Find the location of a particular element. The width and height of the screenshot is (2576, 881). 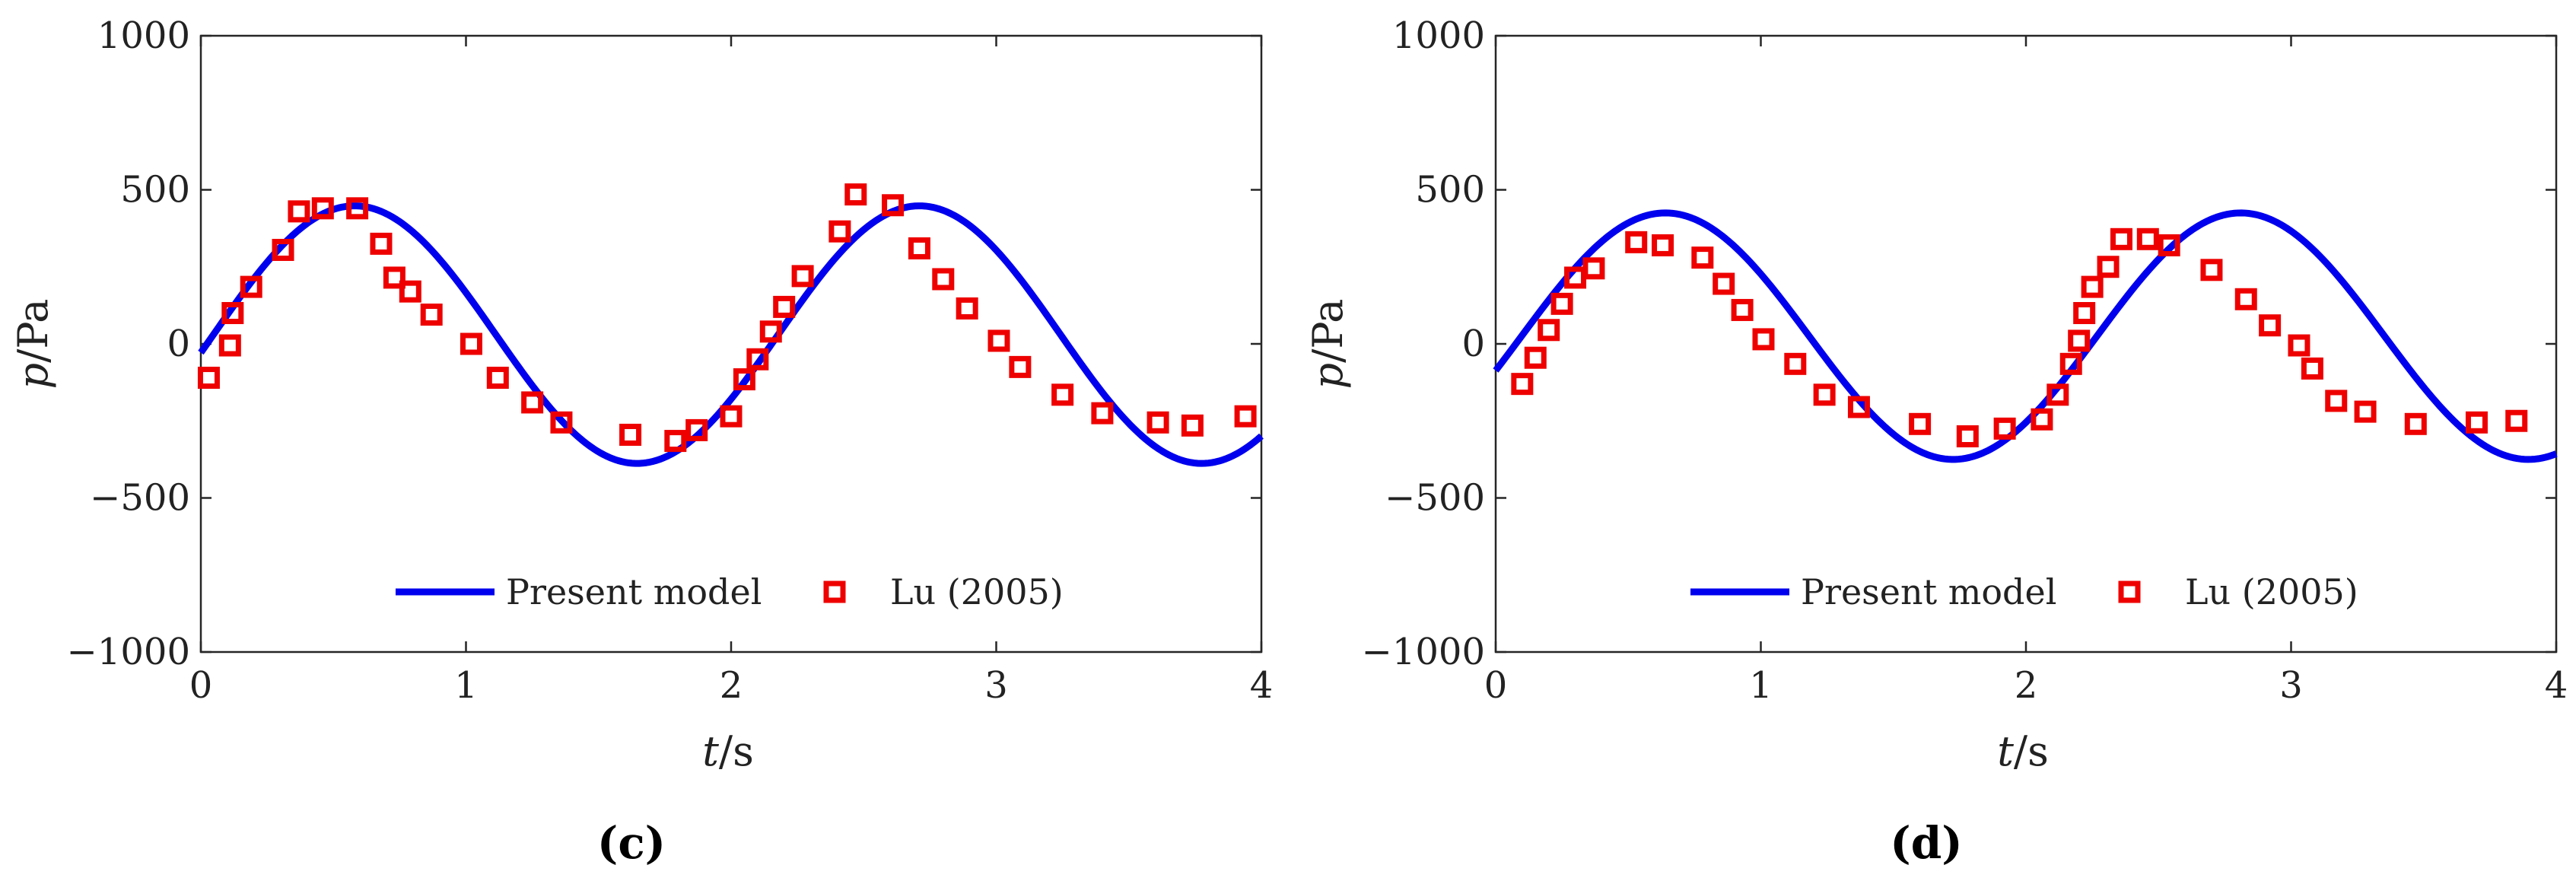

panel-label: (d) is located at coordinates (1926, 843).